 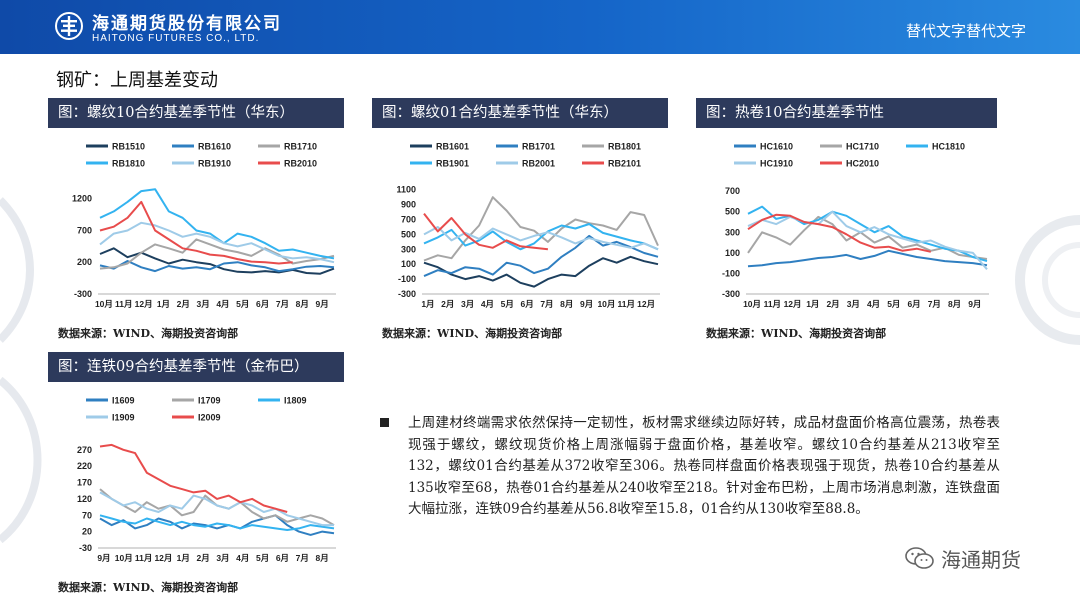 I want to click on legend-label: RB1601, so click(x=452, y=147).